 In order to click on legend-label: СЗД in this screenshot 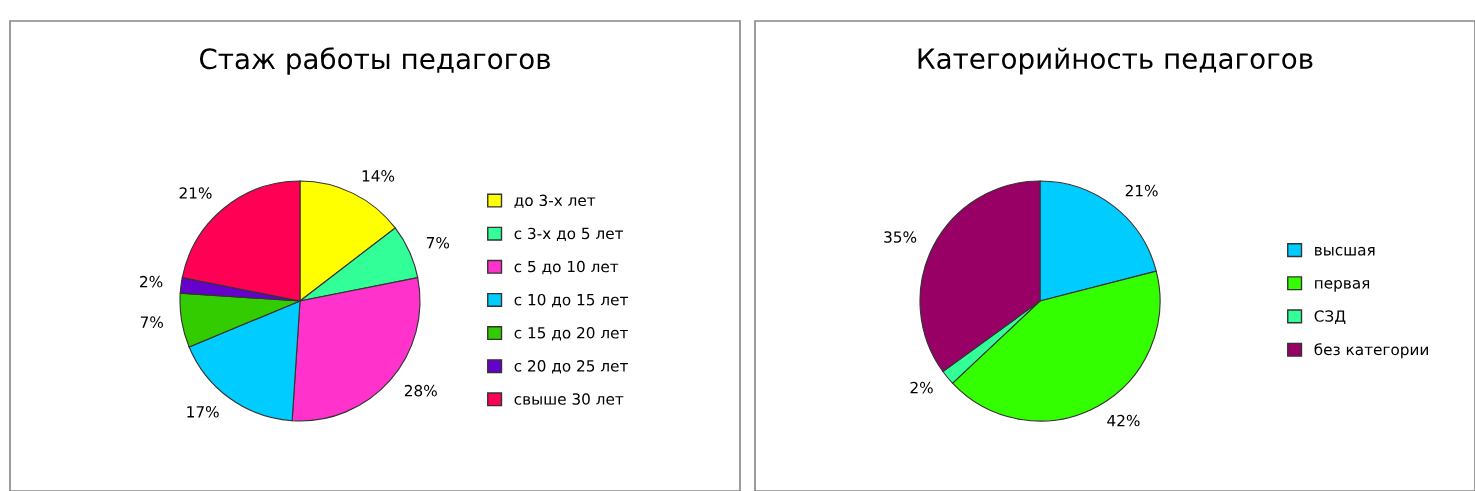, I will do `click(1330, 317)`.